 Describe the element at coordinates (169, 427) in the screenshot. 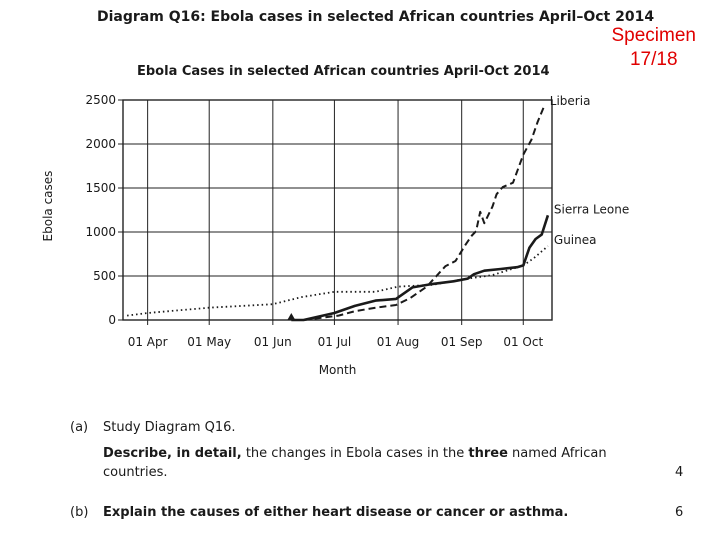

I see `question-a-instruction: Study Diagram Q16.` at that location.